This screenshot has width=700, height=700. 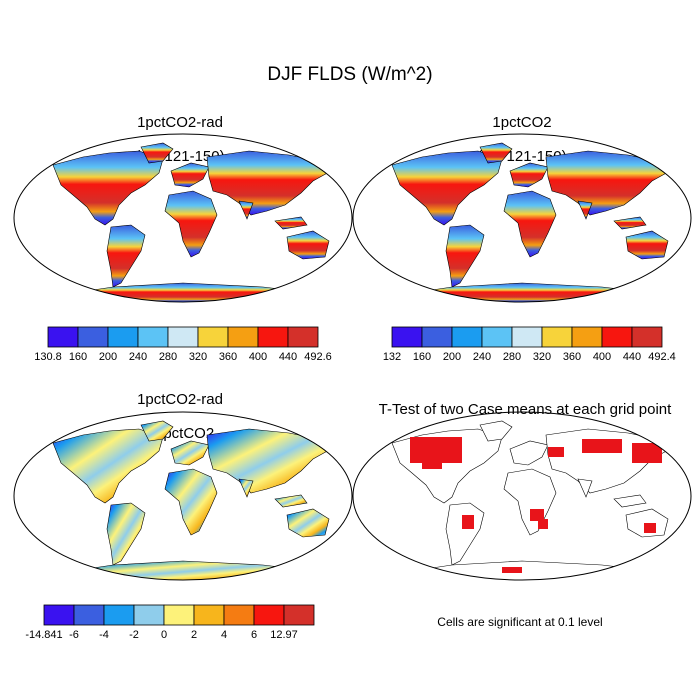 I want to click on panel3-map-svg, so click(x=183, y=496).